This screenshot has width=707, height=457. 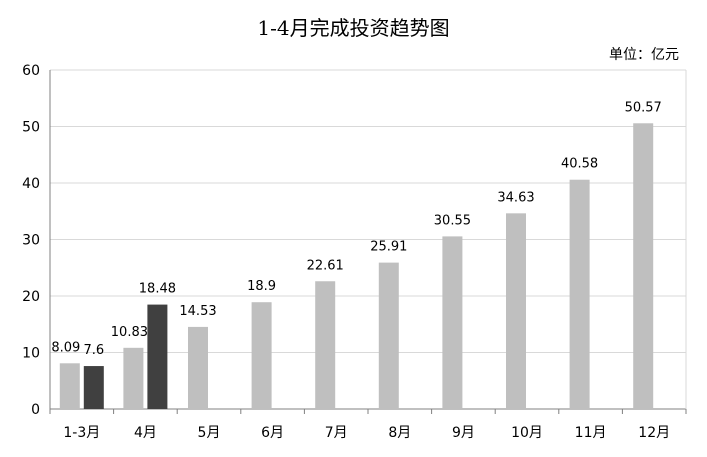 What do you see at coordinates (336, 433) in the screenshot?
I see `x-tick-label: 7月` at bounding box center [336, 433].